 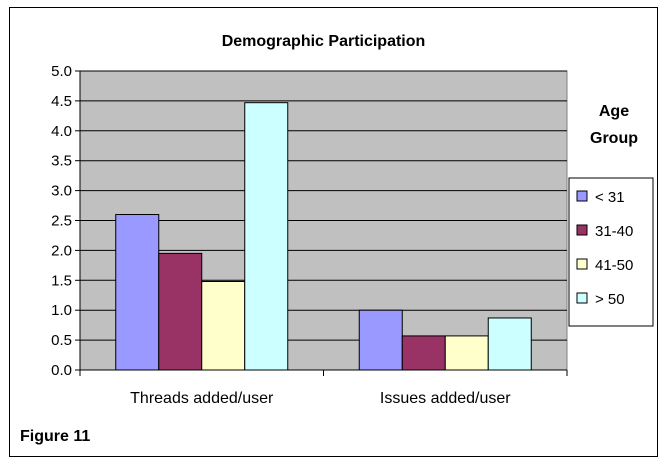 I want to click on legend-label: 41-50, so click(x=614, y=265).